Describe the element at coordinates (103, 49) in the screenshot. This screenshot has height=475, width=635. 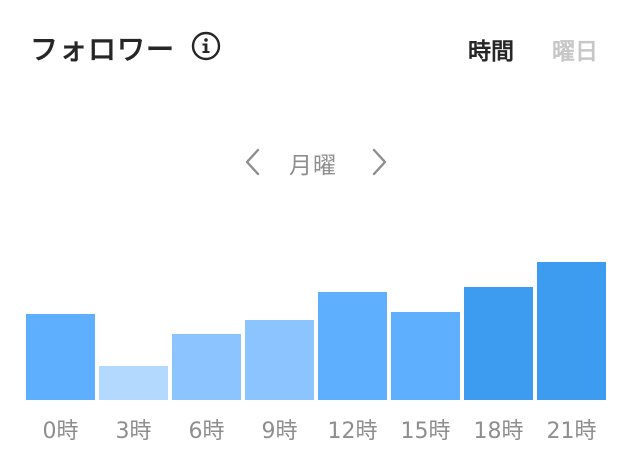
I see `page-title: フォロワー` at that location.